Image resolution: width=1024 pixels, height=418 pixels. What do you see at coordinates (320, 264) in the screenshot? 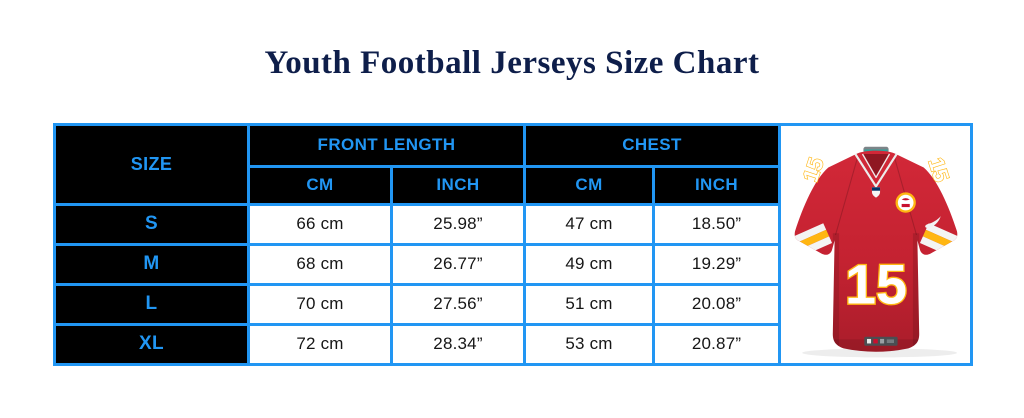
I see `measurement-cell: 68 cm` at bounding box center [320, 264].